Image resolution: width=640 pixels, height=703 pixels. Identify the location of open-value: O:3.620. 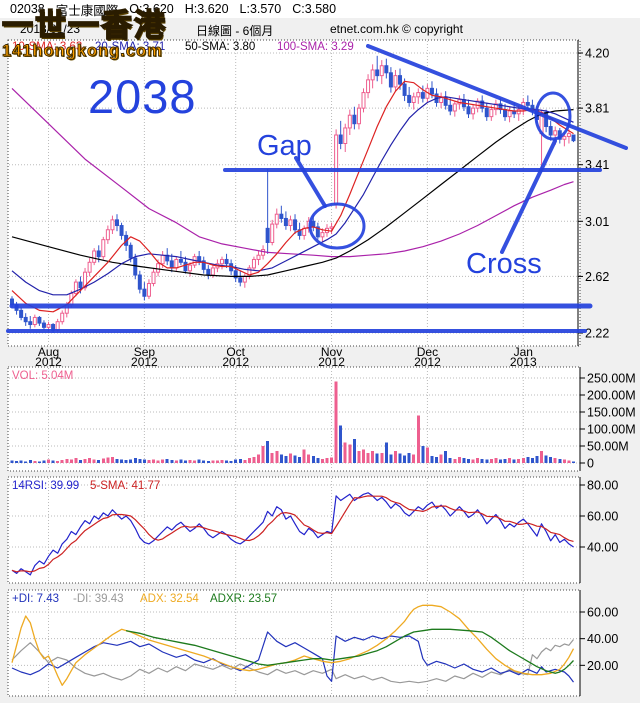
(151, 9).